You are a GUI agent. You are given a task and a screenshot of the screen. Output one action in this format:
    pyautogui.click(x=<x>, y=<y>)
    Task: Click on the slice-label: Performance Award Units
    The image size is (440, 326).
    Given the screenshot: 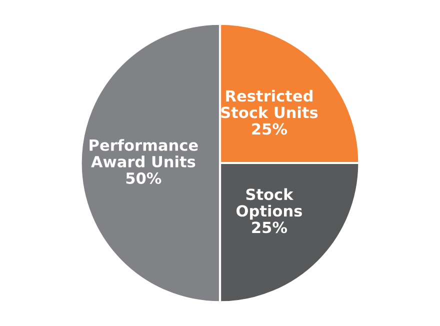 What is the action you would take?
    pyautogui.click(x=144, y=153)
    